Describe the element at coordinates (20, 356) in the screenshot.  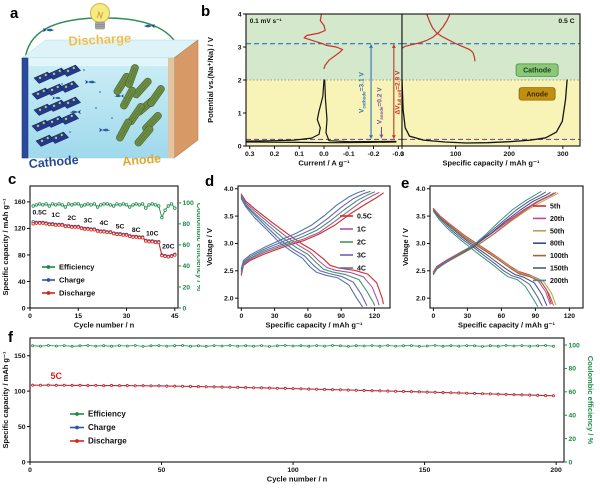
I see `svg-text: 150` at that location.